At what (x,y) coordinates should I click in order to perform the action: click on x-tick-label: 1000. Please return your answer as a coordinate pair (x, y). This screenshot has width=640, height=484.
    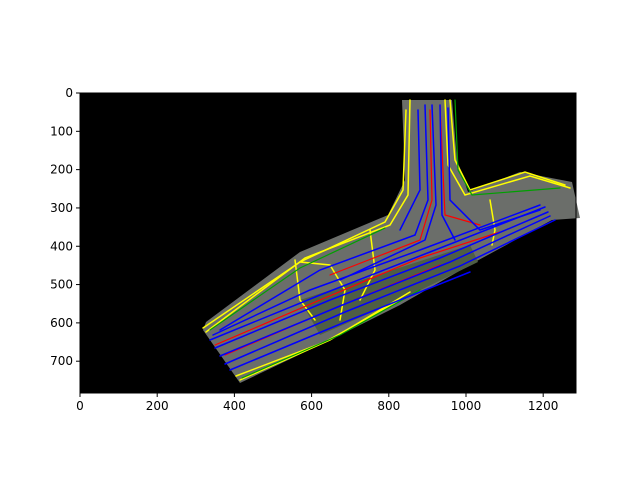
    Looking at the image, I should click on (466, 406).